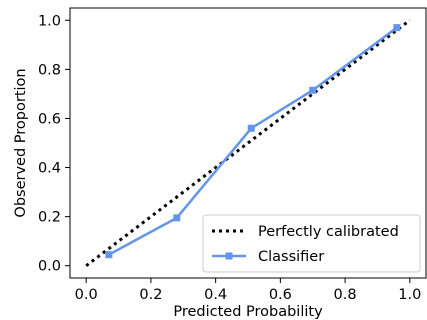 This screenshot has width=427, height=320. I want to click on x-tick-label: 1.0, so click(409, 295).